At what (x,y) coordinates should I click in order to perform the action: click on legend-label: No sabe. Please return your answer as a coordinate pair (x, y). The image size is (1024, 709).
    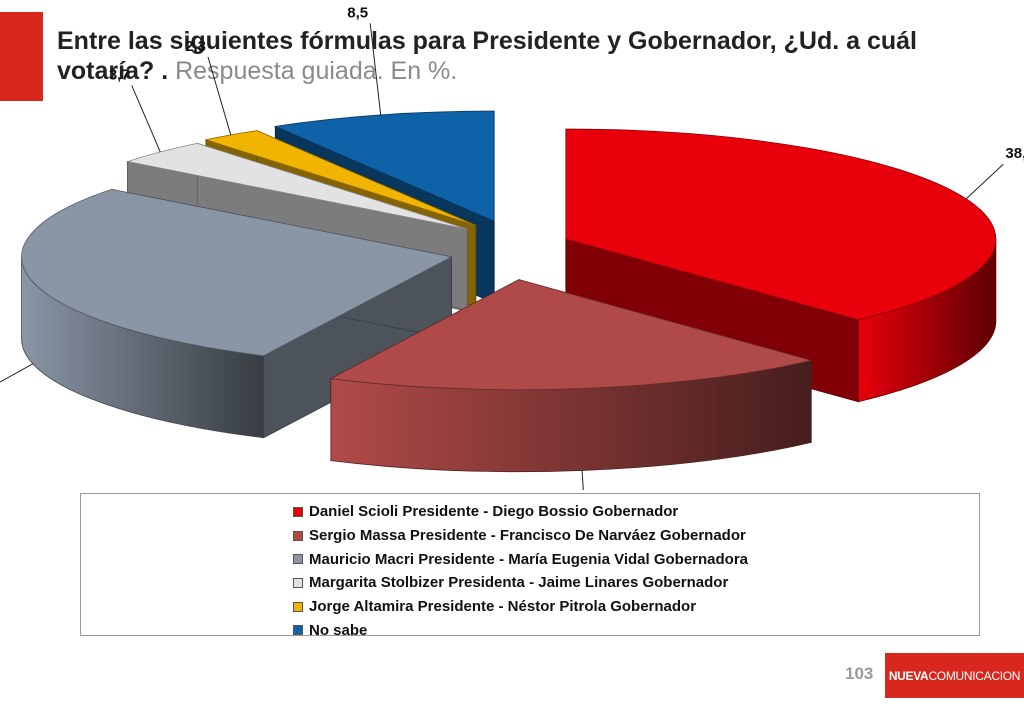
    Looking at the image, I should click on (338, 630).